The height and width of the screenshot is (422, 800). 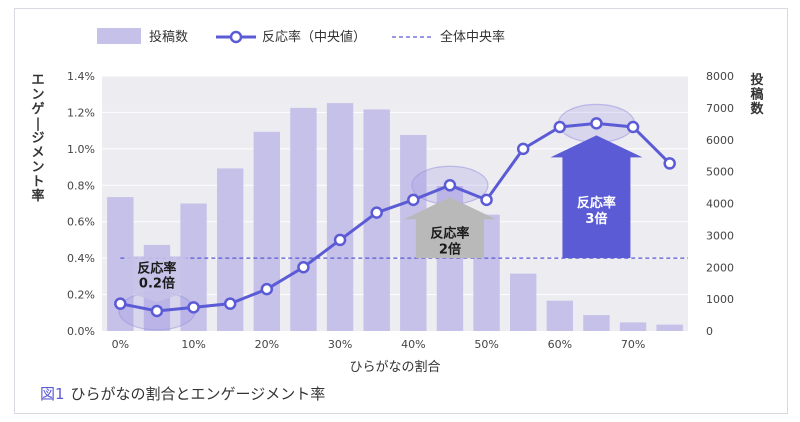 I want to click on figure-caption-text: ひらがなの割合とエンゲージメント率, so click(x=198, y=394).